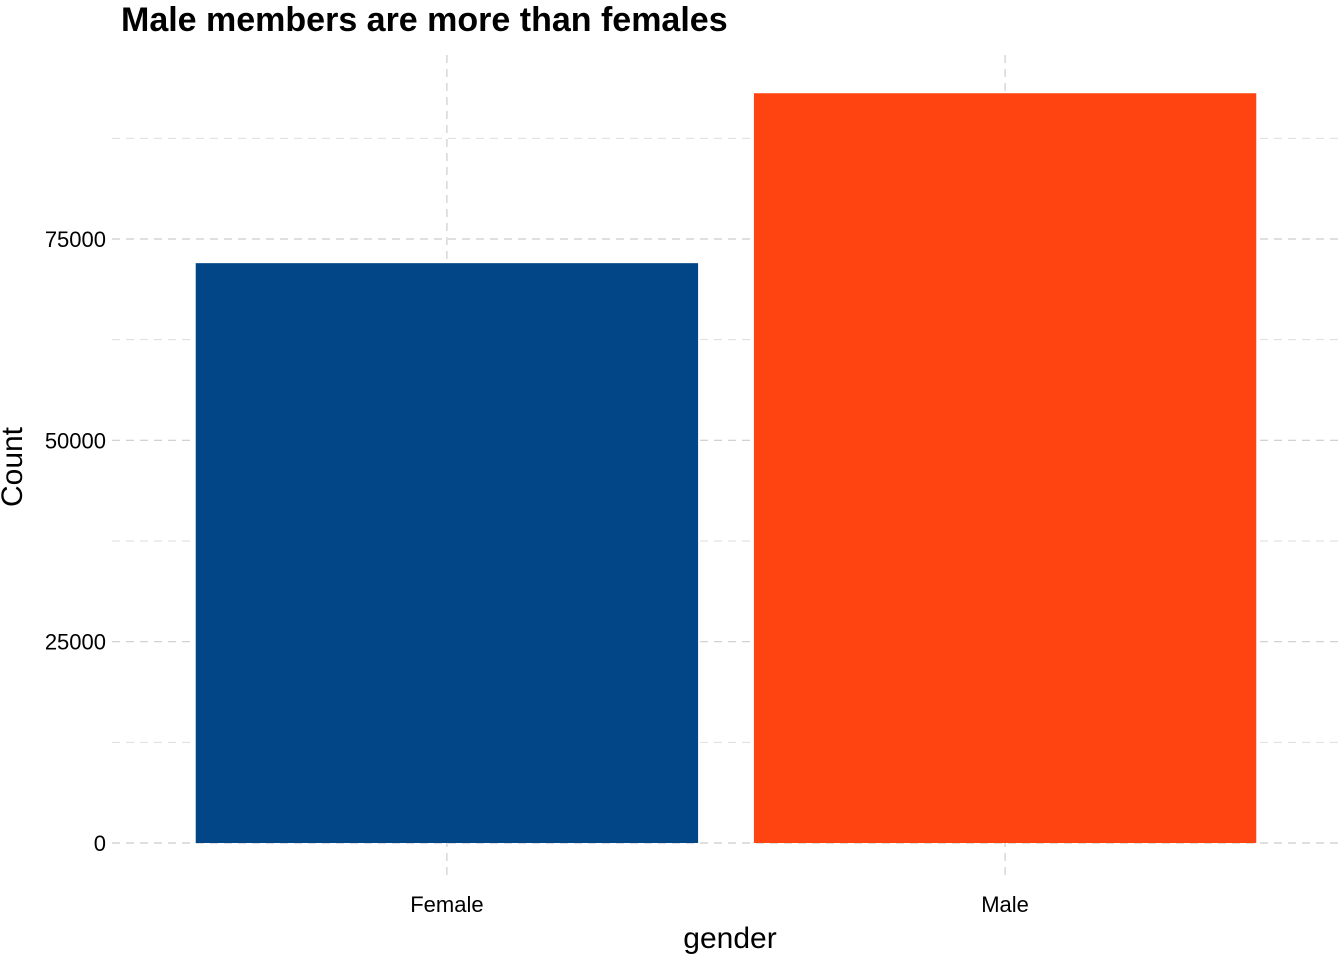  What do you see at coordinates (75, 440) in the screenshot?
I see `y-tick-label: 50000` at bounding box center [75, 440].